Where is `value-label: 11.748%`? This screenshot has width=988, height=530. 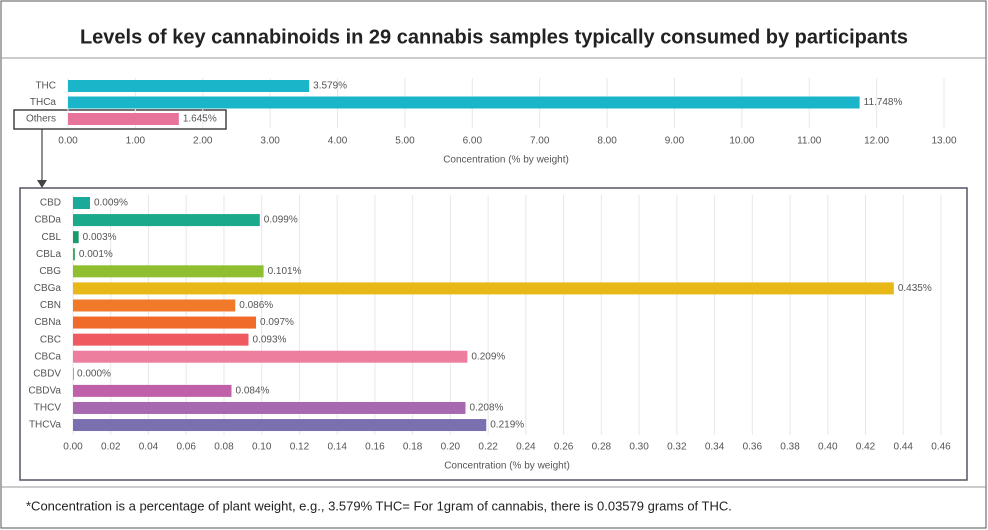 value-label: 11.748% is located at coordinates (883, 102).